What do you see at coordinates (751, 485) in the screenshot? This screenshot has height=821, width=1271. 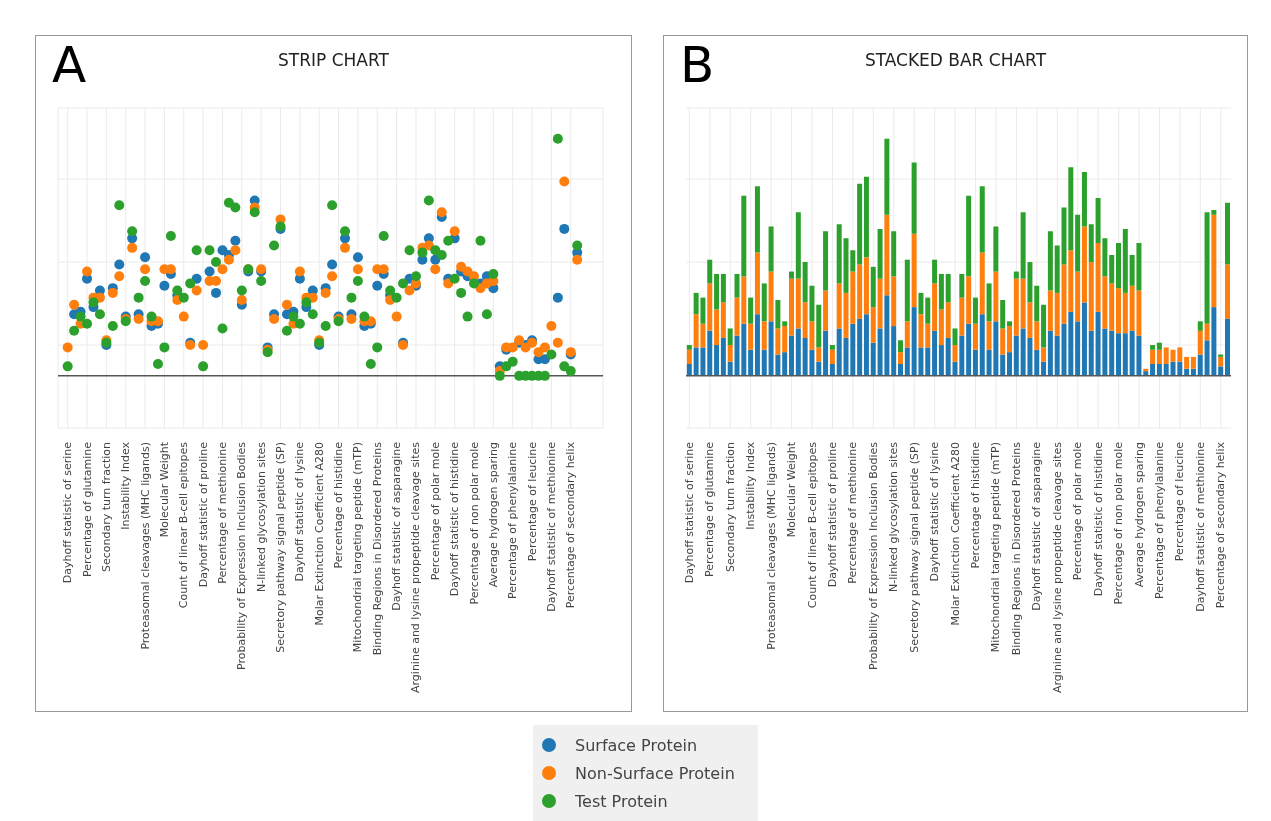 I see `x-tick-label: Instability Index` at bounding box center [751, 485].